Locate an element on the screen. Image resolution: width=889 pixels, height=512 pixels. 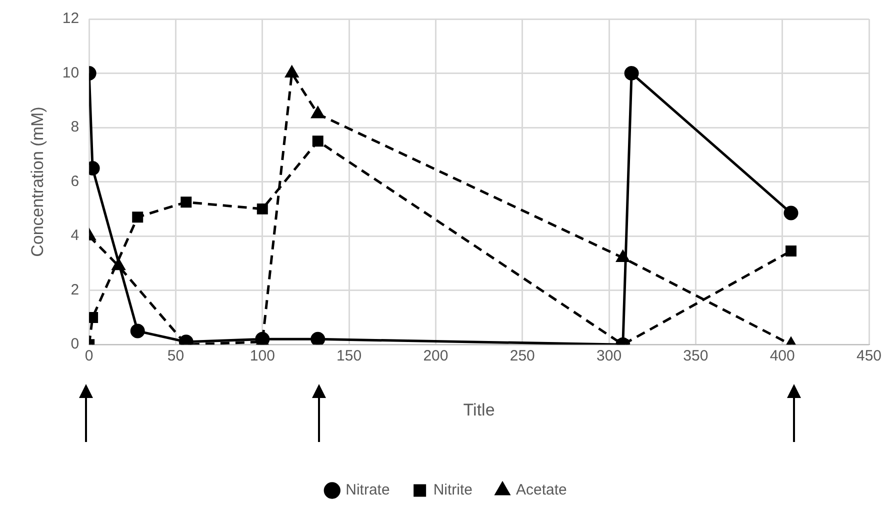
legend-label: Acetate is located at coordinates (541, 490).